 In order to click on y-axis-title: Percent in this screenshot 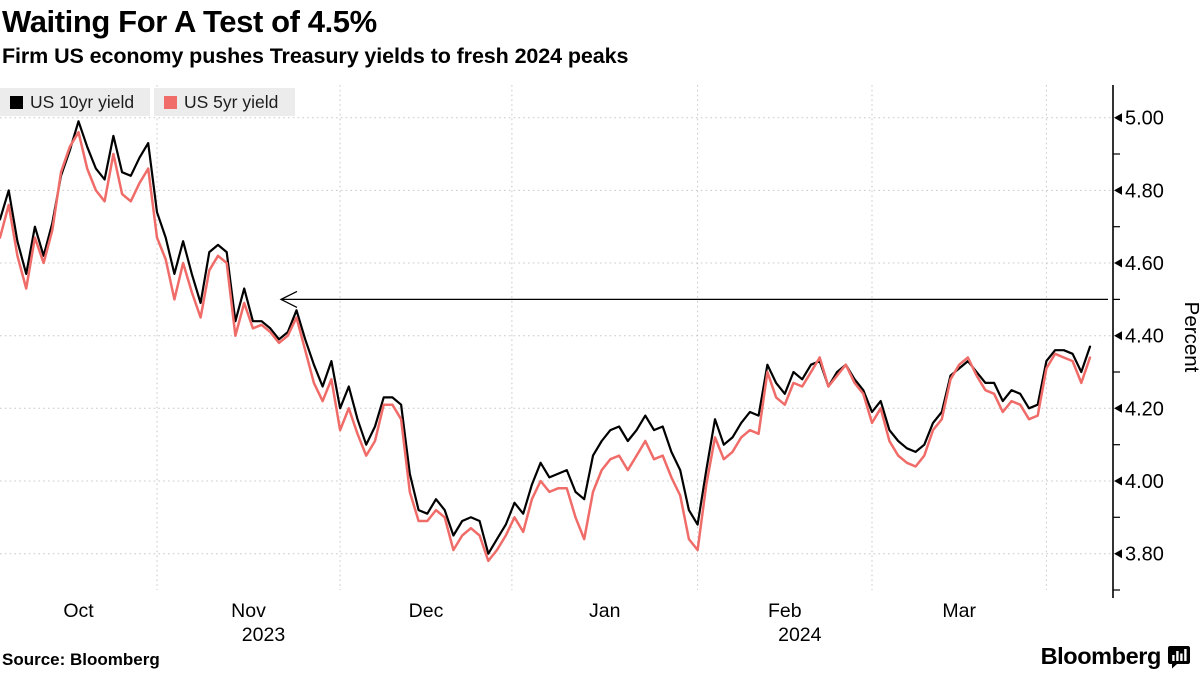, I will do `click(1190, 337)`.